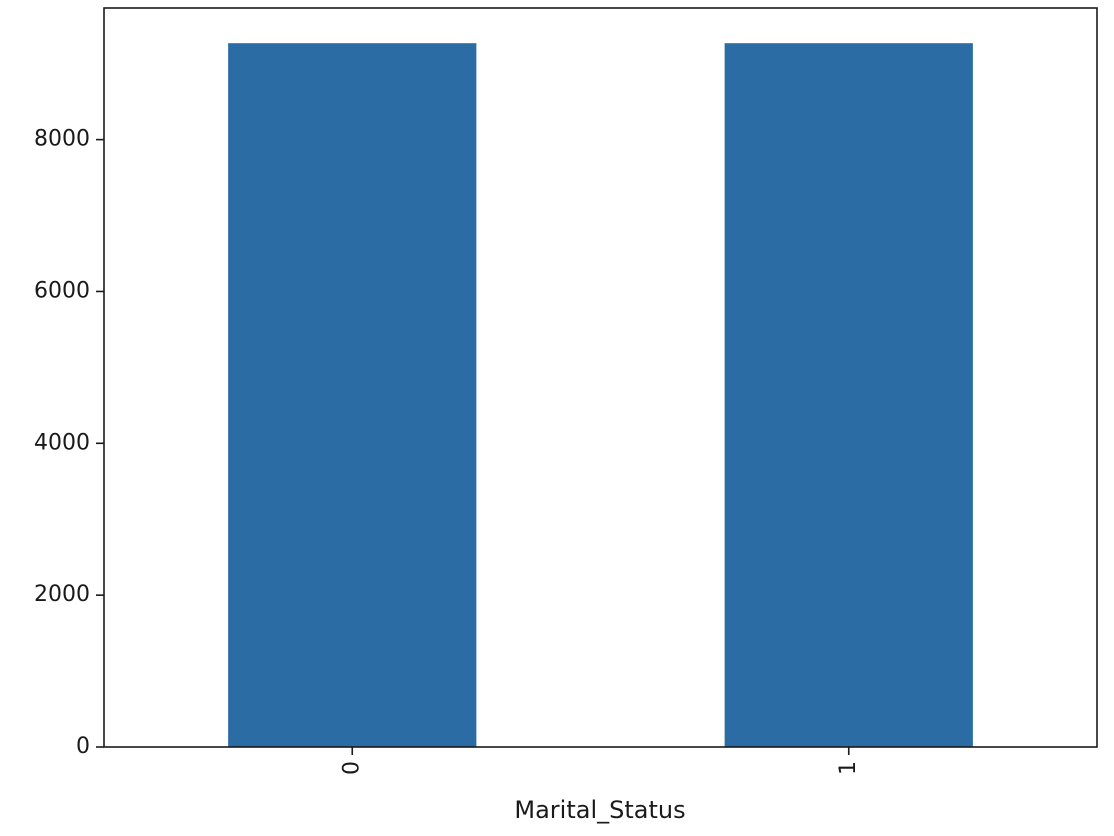  What do you see at coordinates (62, 442) in the screenshot?
I see `y-tick-label-4000: 4000` at bounding box center [62, 442].